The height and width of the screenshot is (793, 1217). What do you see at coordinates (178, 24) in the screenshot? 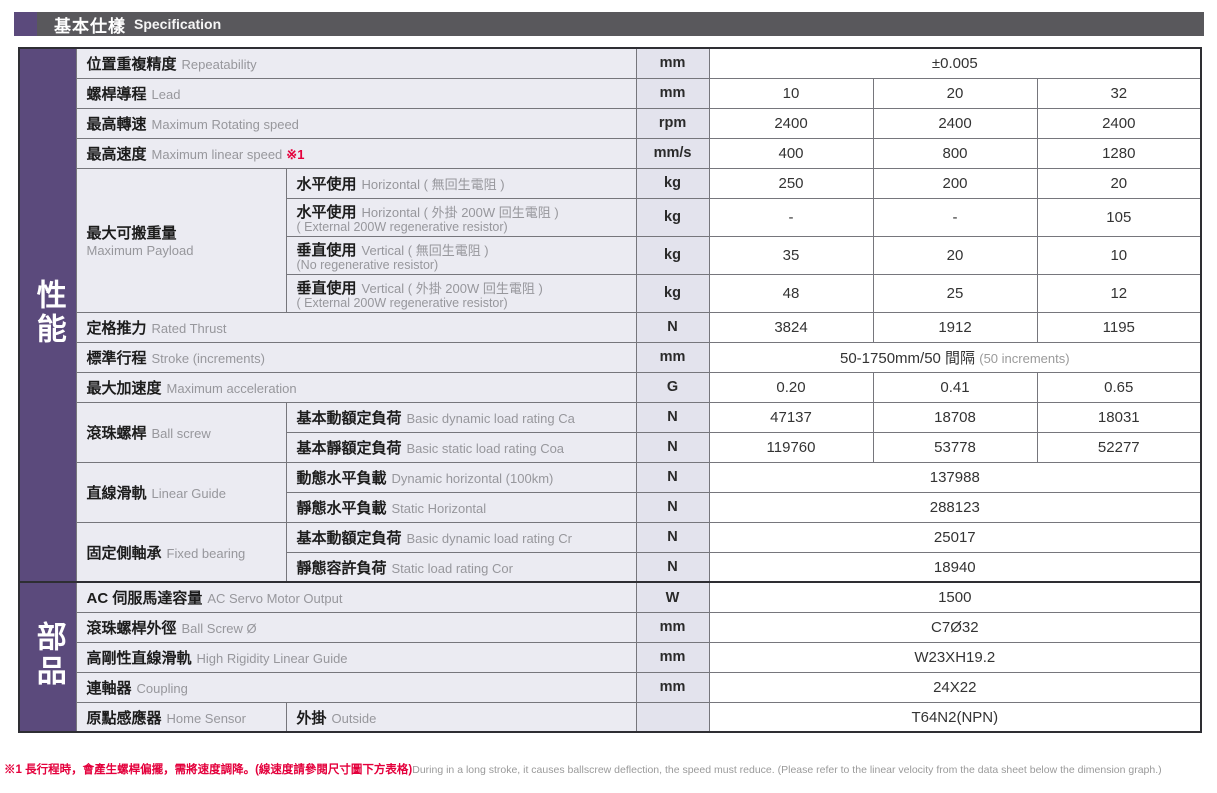
I see `section-title-en: Specification` at bounding box center [178, 24].